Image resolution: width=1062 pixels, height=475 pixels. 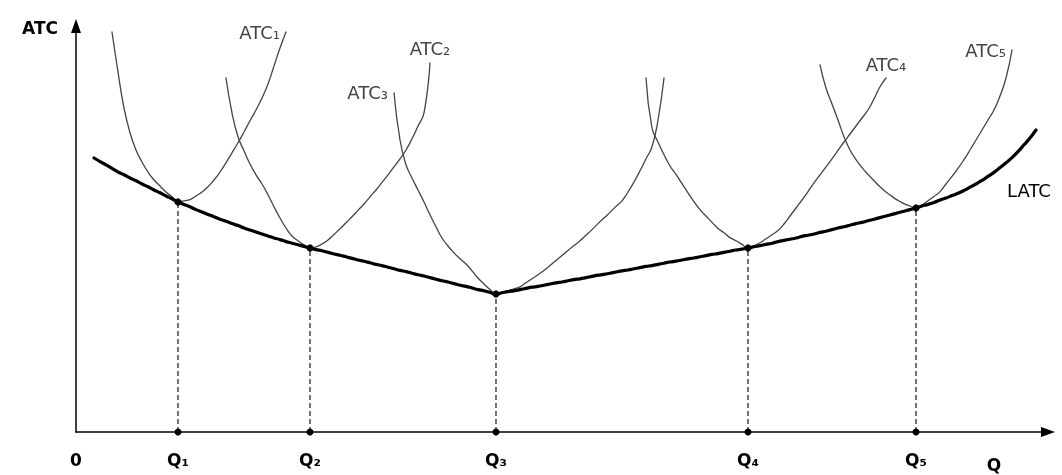 I want to click on series-label: LATC, so click(x=1029, y=190).